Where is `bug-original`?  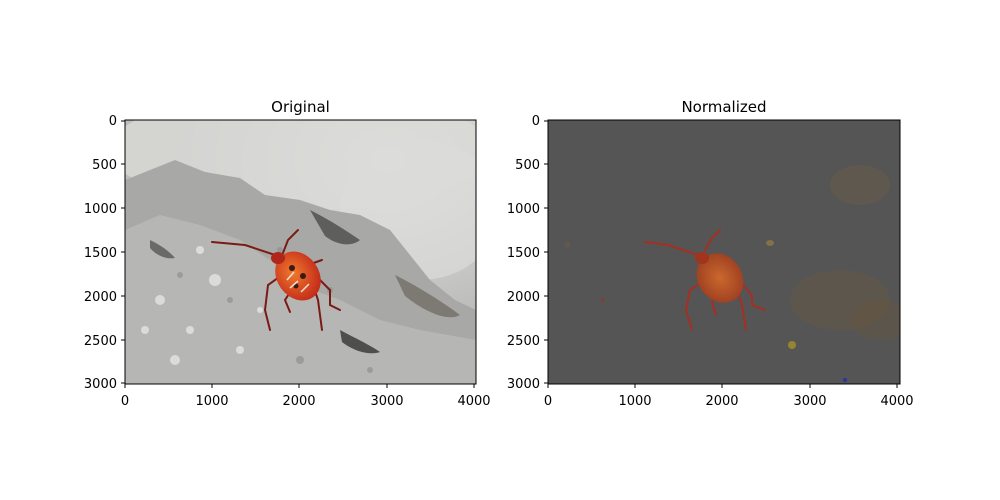
bug-original is located at coordinates (276, 280).